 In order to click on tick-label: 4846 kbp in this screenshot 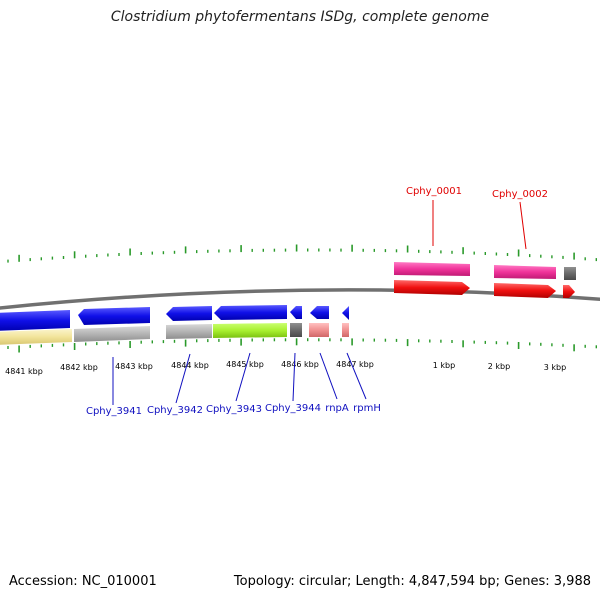, I will do `click(300, 364)`.